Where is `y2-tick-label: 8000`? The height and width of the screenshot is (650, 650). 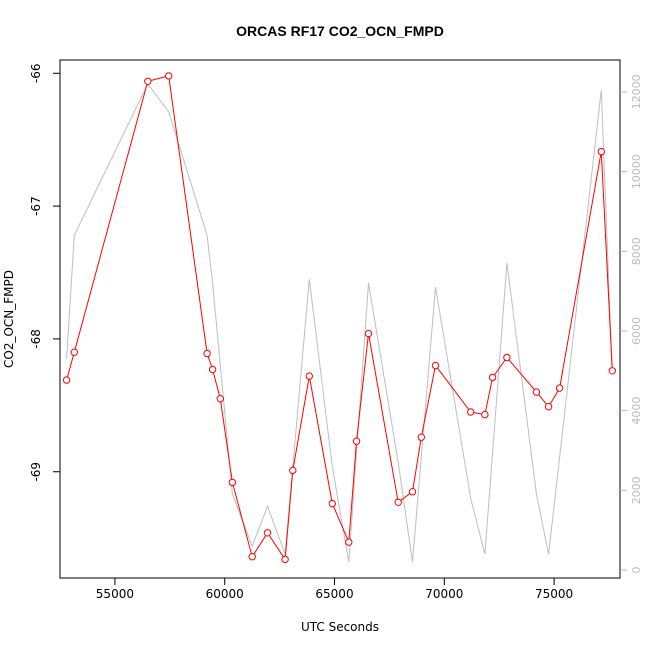
y2-tick-label: 8000 is located at coordinates (636, 251).